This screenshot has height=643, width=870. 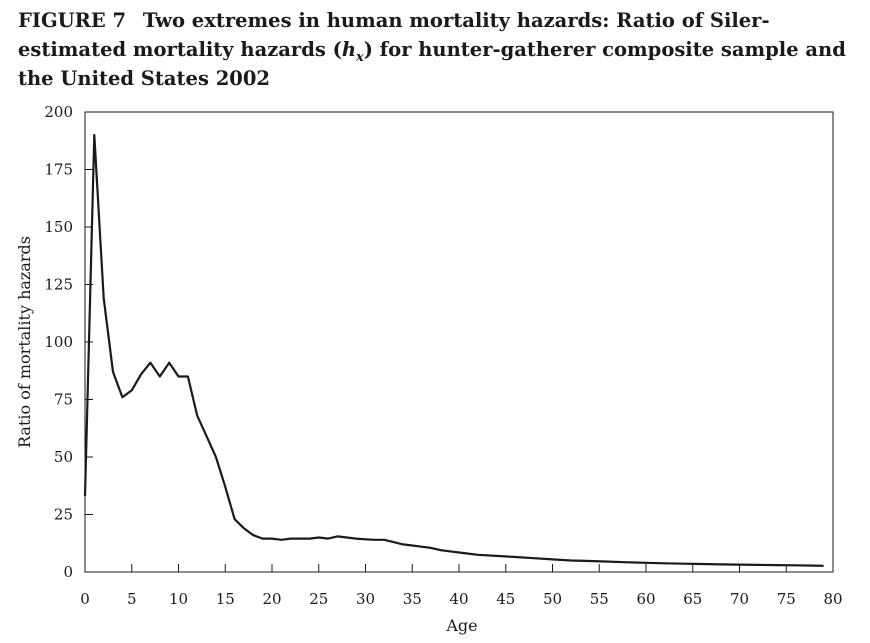 I want to click on y-tick-label: 25, so click(x=63, y=515).